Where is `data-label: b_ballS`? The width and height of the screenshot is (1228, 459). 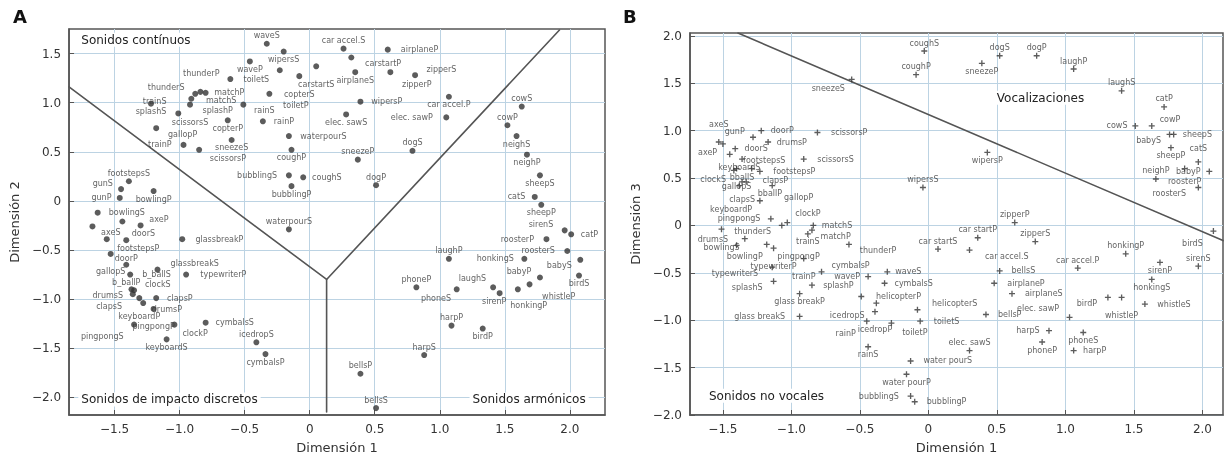 data-label: b_ballS is located at coordinates (156, 275).